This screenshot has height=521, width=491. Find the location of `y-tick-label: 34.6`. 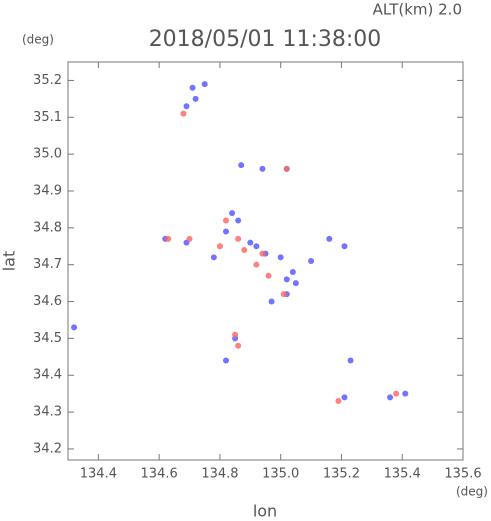

y-tick-label: 34.6 is located at coordinates (47, 301).